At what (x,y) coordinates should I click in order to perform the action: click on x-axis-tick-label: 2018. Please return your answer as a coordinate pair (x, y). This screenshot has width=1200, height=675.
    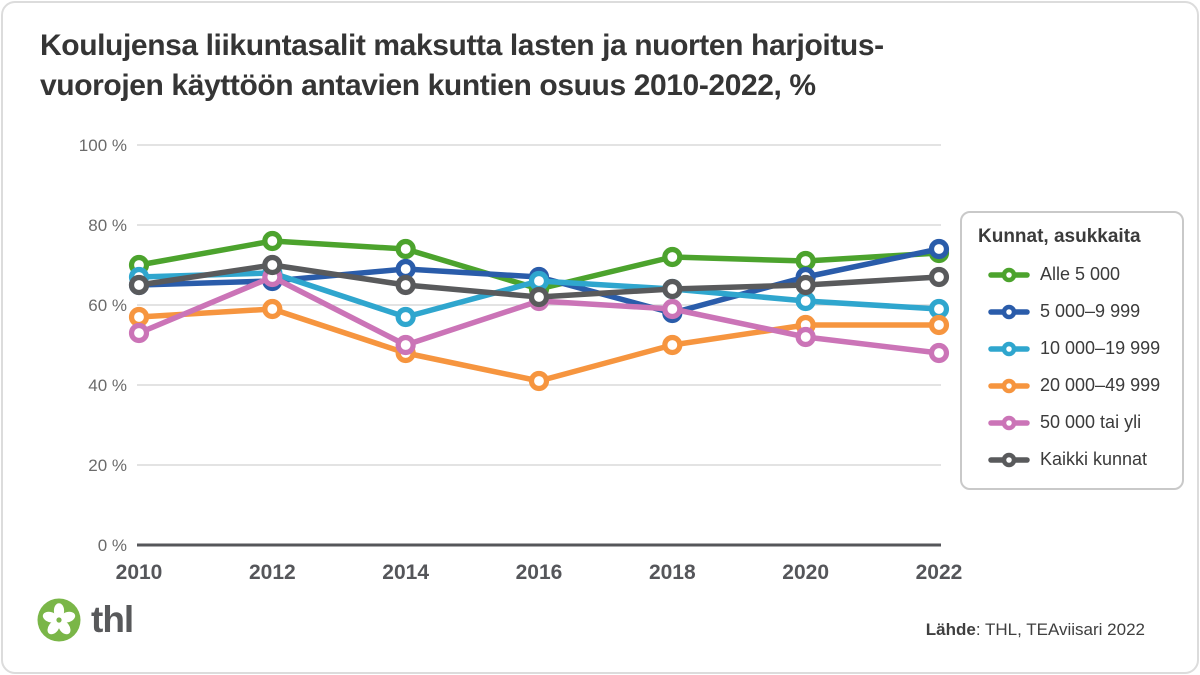
    Looking at the image, I should click on (672, 572).